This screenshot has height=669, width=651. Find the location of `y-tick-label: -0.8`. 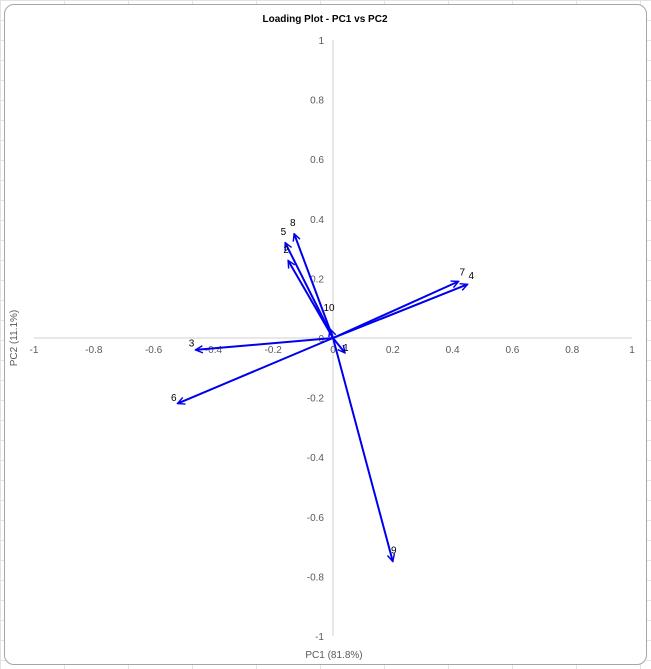

y-tick-label: -0.8 is located at coordinates (316, 577).